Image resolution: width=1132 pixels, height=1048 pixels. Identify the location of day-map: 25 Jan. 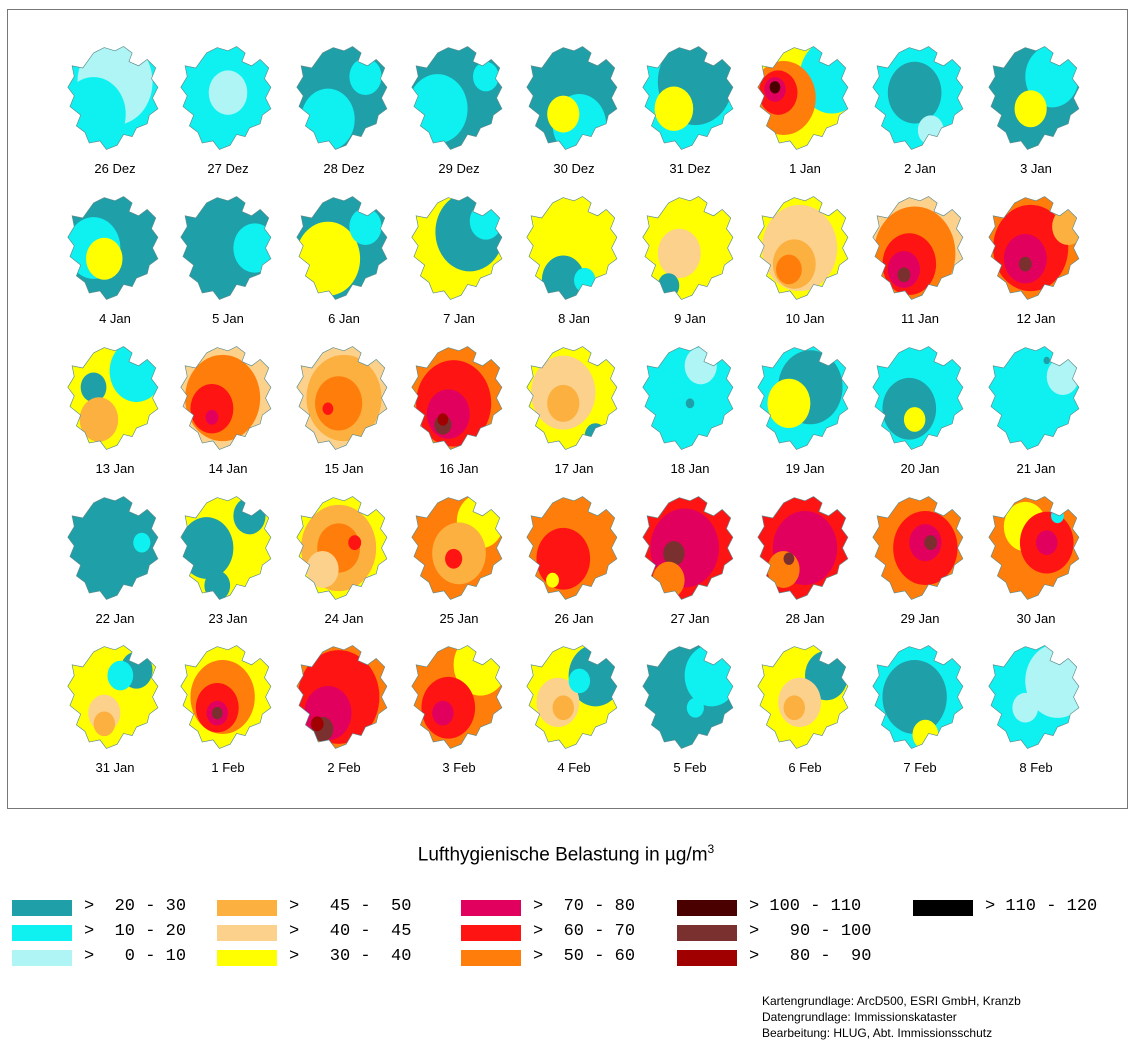
(459, 564).